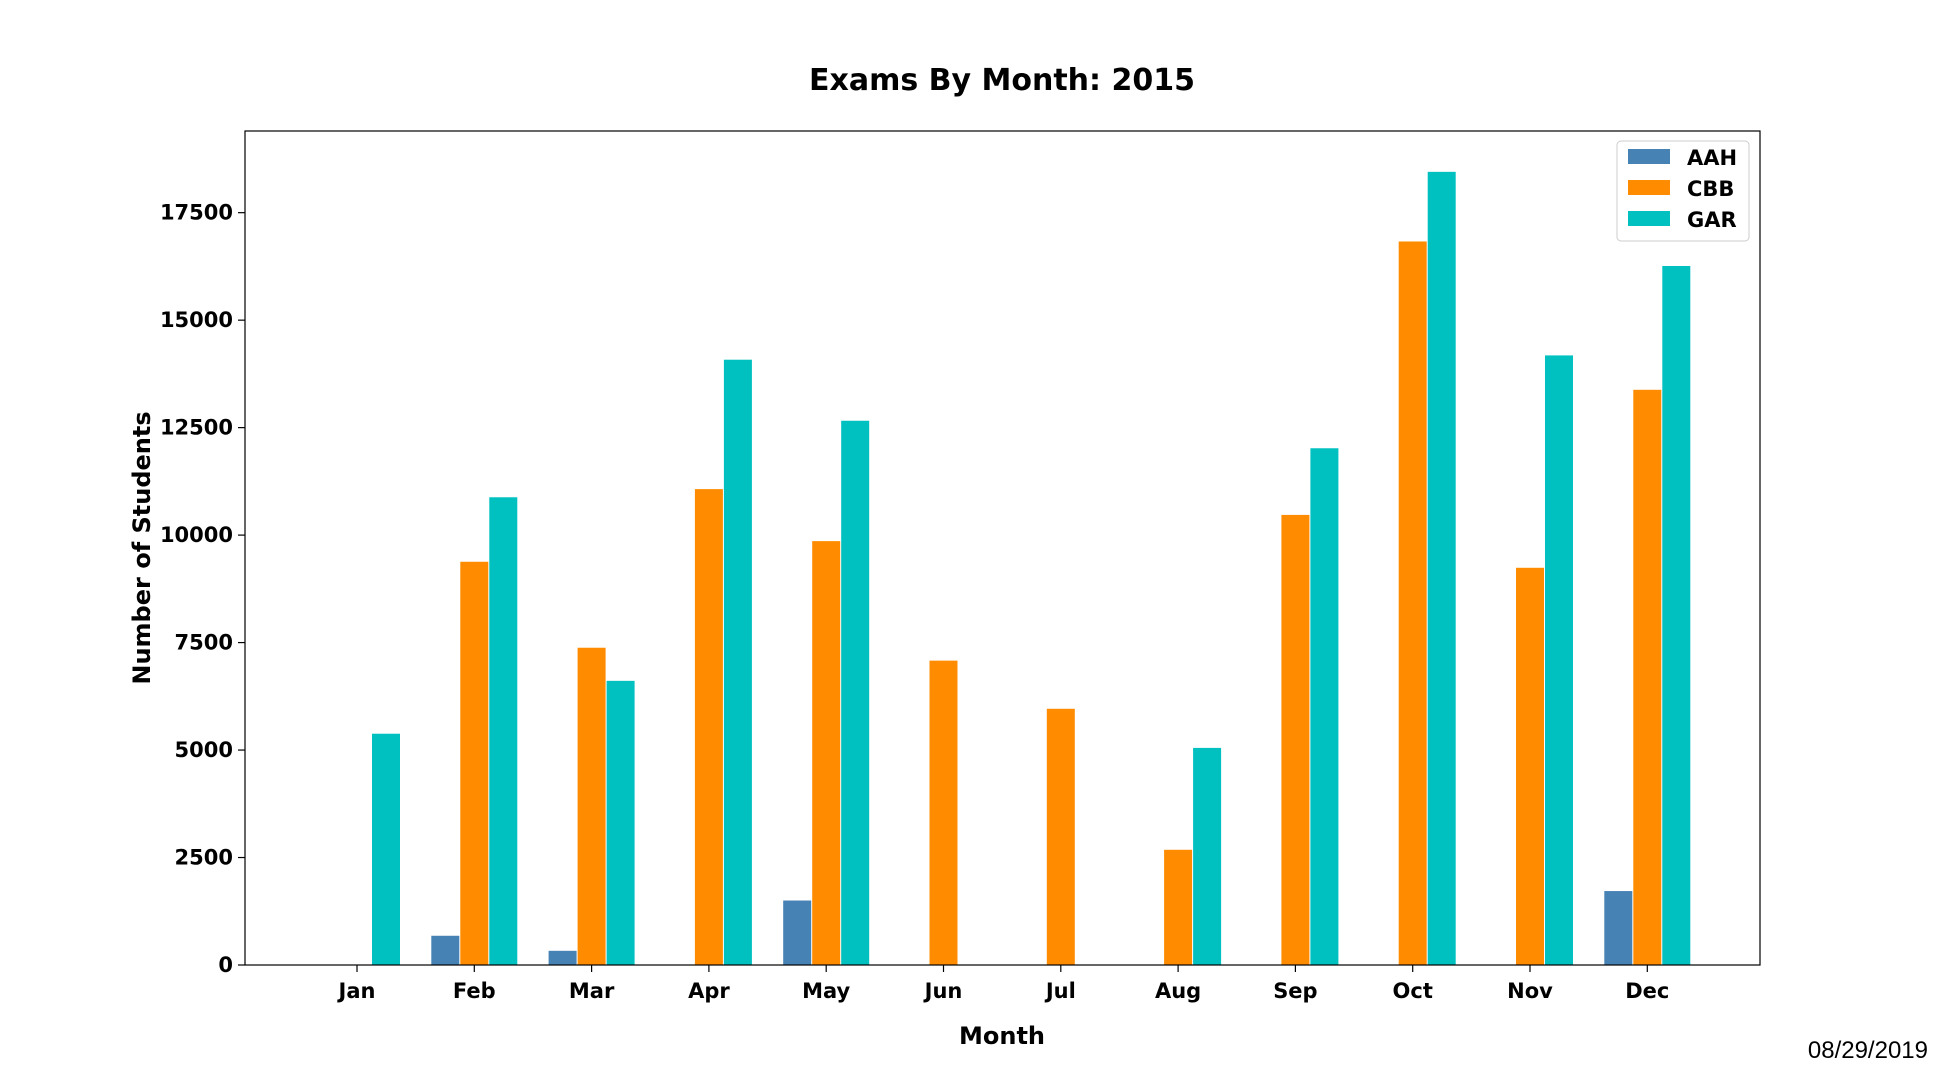 Image resolution: width=1944 pixels, height=1080 pixels. I want to click on bar-cbb-apr, so click(708, 727).